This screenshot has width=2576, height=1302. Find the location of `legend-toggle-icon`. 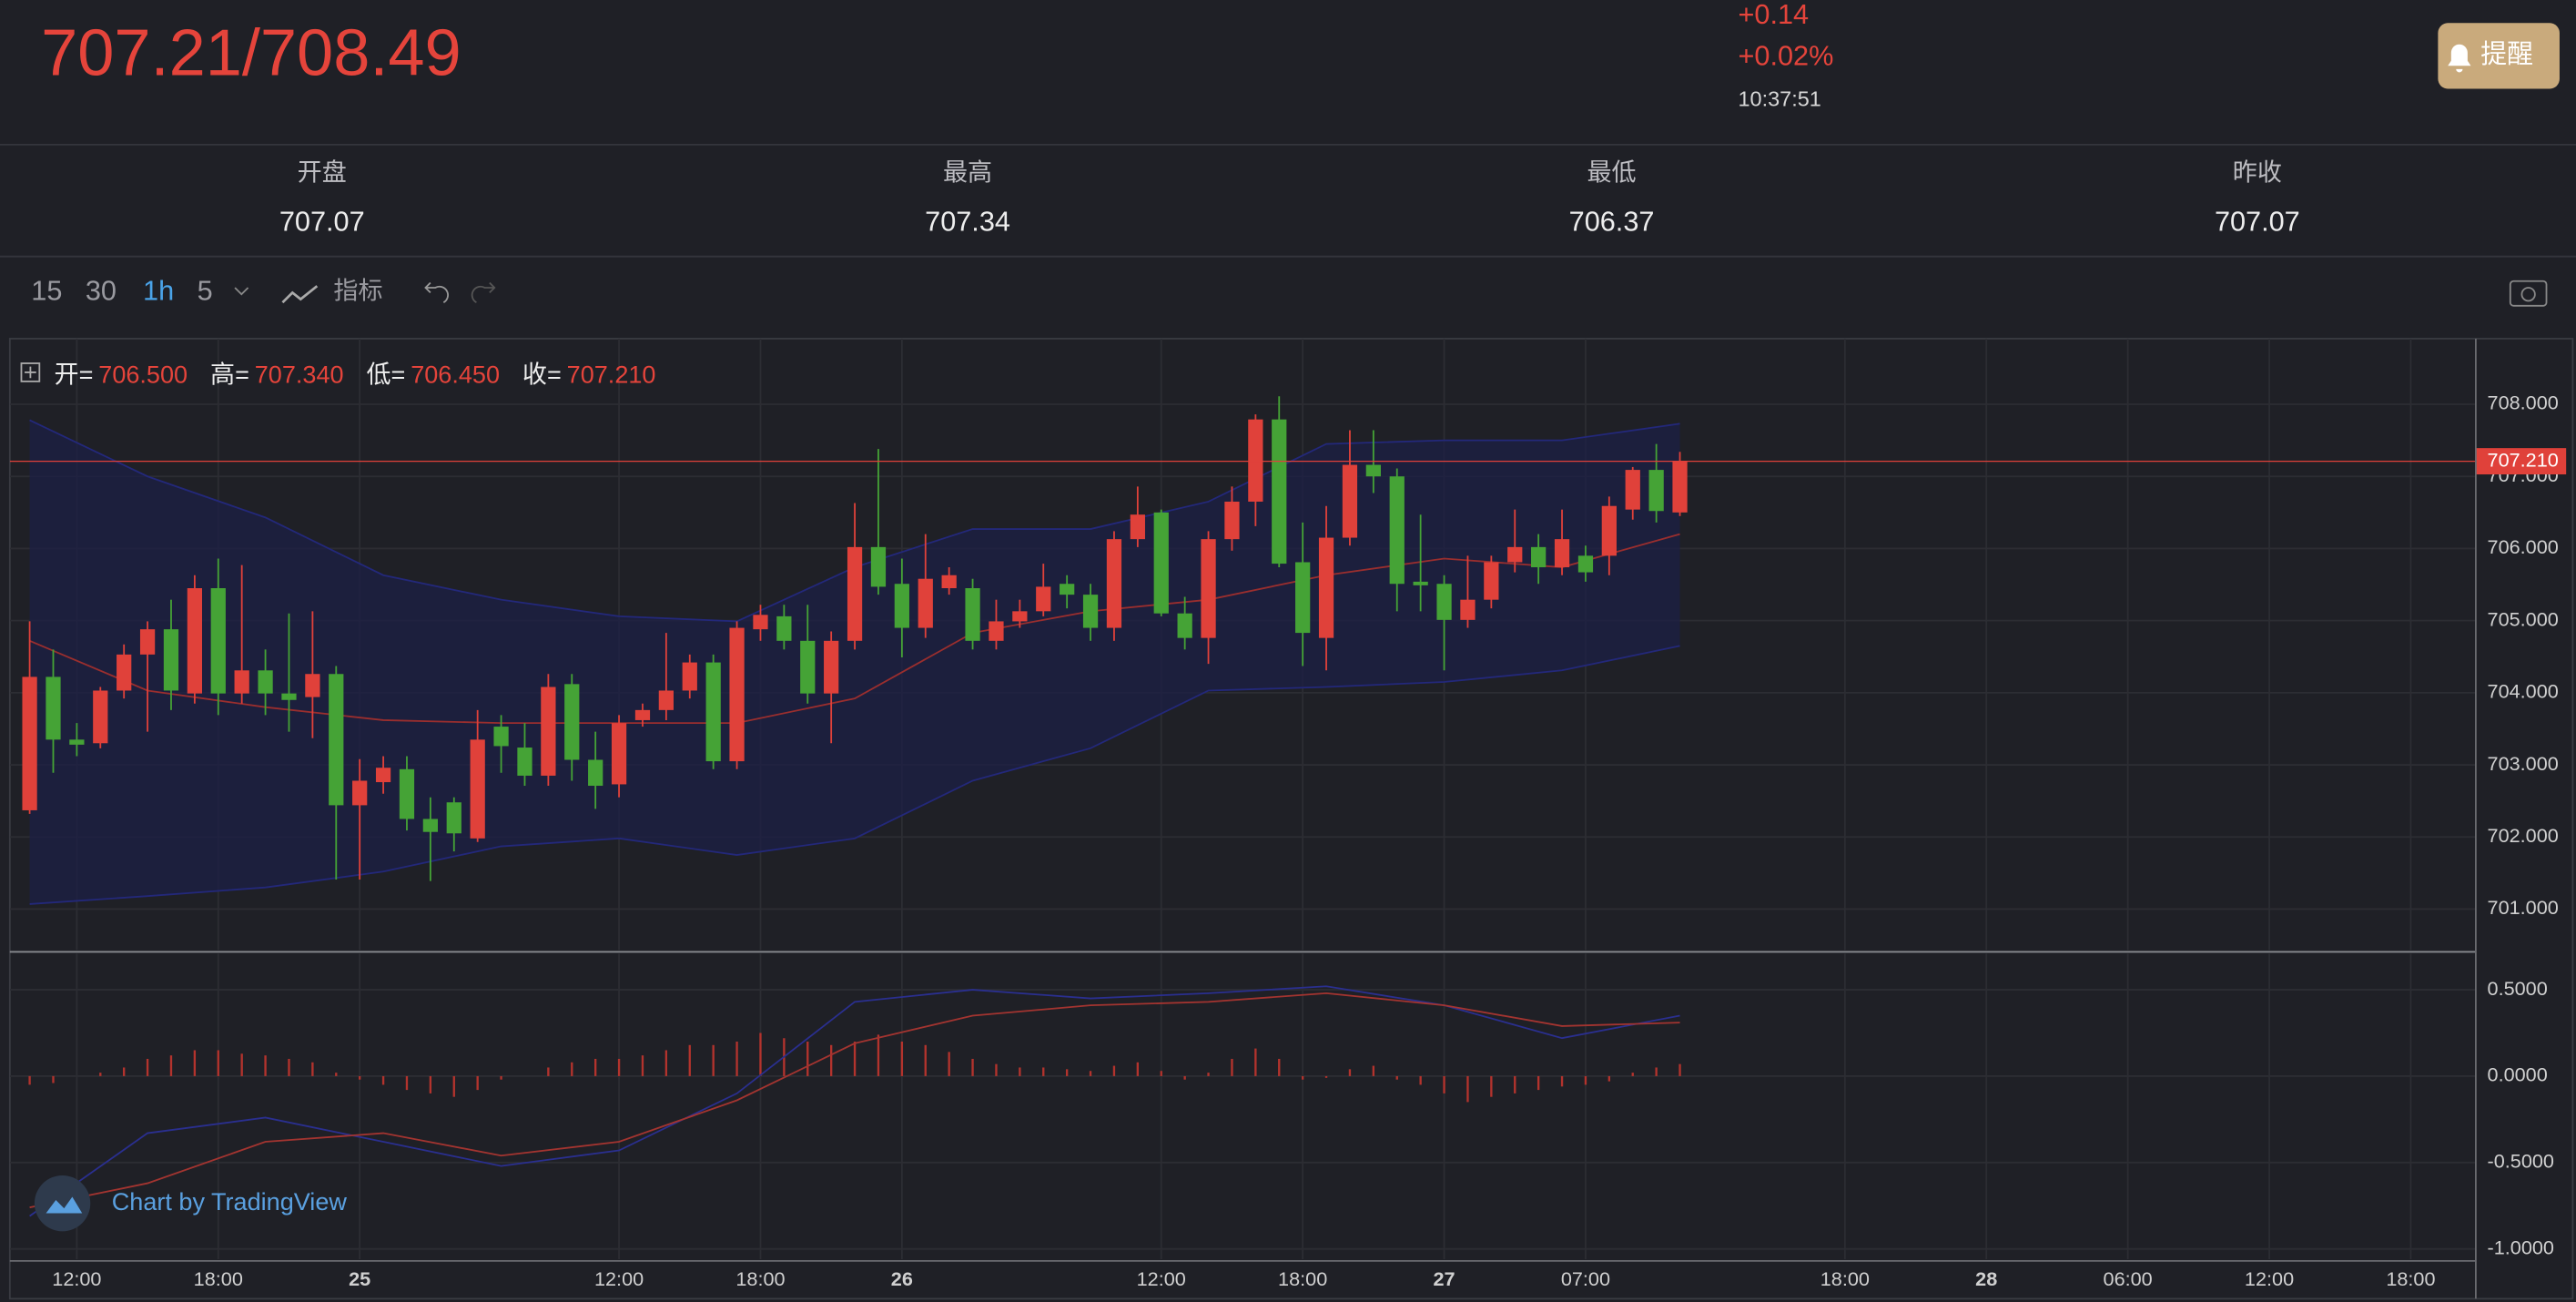

legend-toggle-icon is located at coordinates (30, 372).